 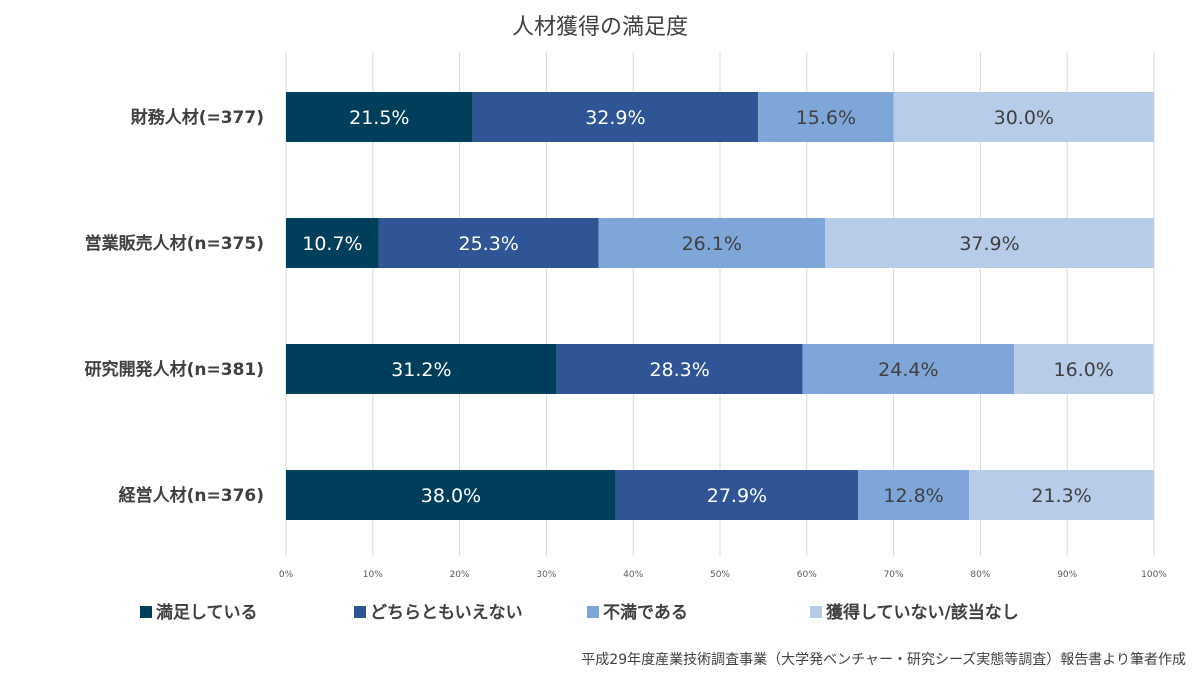 I want to click on data-label: 31.2%, so click(x=421, y=370).